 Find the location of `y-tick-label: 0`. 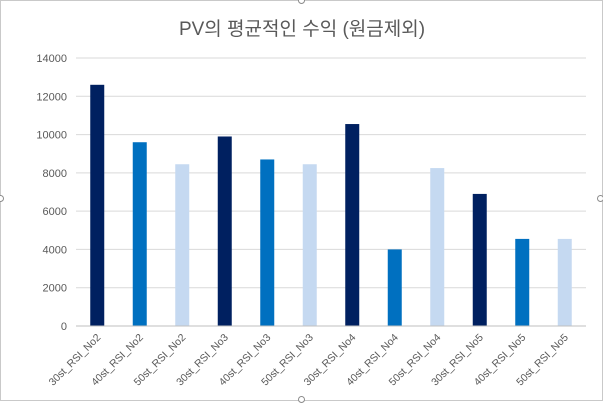

y-tick-label: 0 is located at coordinates (64, 327).